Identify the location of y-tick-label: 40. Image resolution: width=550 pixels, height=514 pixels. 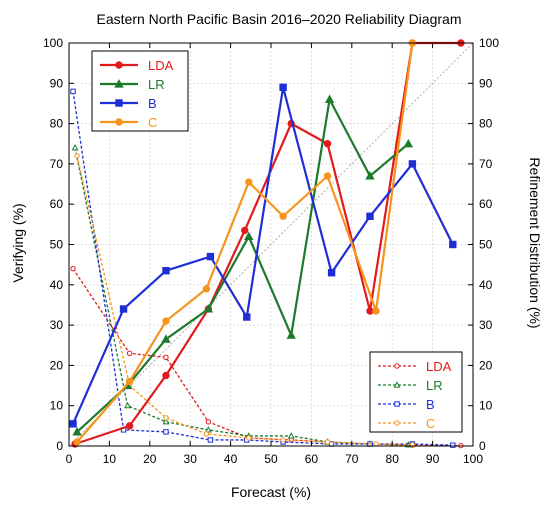
(57, 285).